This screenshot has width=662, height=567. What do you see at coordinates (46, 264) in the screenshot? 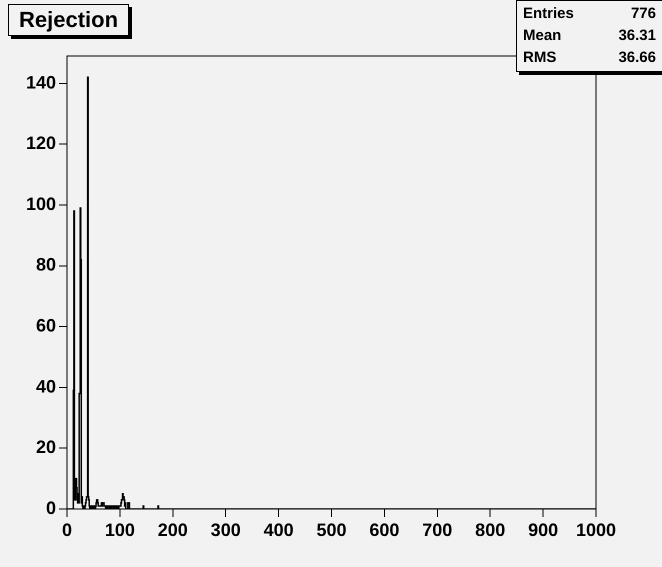
I see `y-tick-label: 80` at bounding box center [46, 264].